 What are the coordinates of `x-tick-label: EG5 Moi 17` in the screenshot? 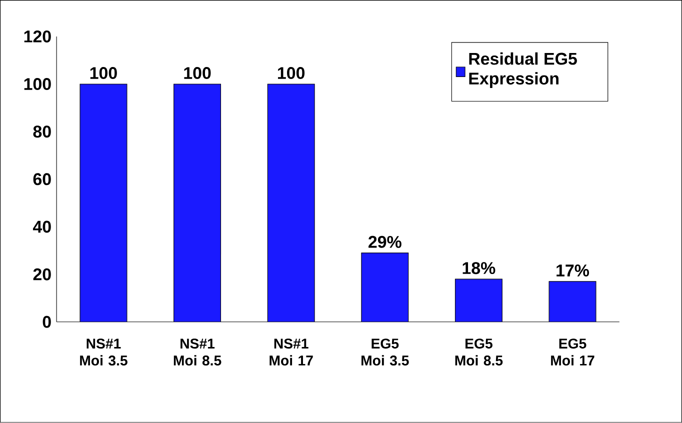 It's located at (572, 352).